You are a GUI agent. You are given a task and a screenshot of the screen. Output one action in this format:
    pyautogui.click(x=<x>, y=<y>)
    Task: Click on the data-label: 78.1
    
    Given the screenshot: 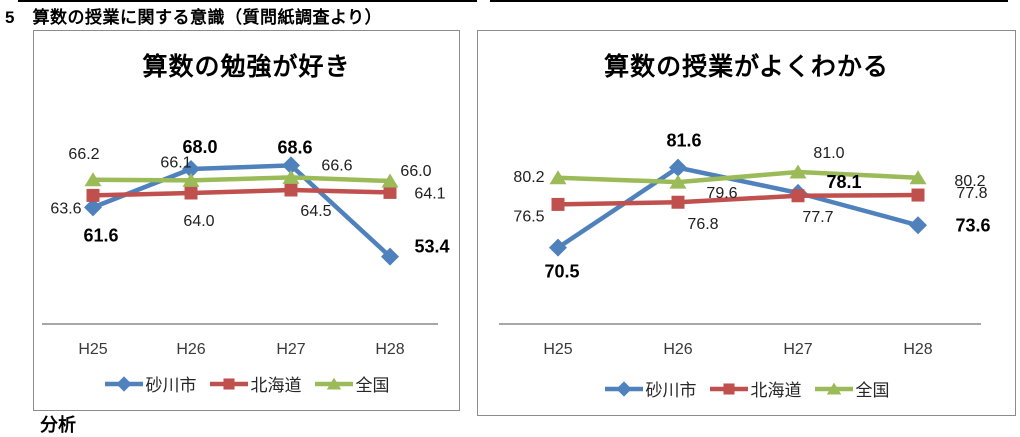 What is the action you would take?
    pyautogui.click(x=843, y=182)
    